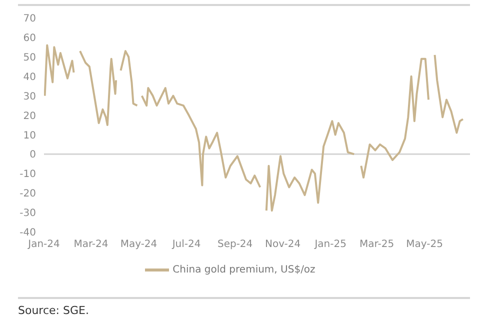  What do you see at coordinates (43, 244) in the screenshot?
I see `x-tick-label: Jan-24` at bounding box center [43, 244].